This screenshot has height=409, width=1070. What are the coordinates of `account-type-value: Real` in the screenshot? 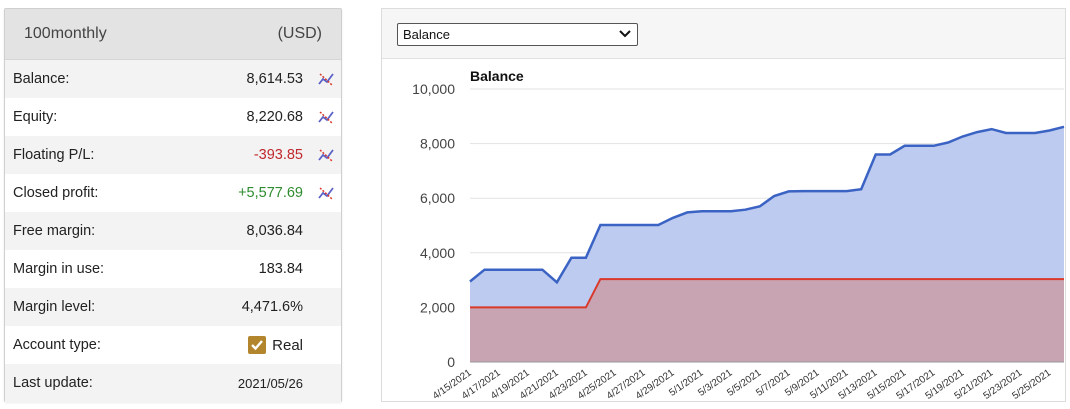 It's located at (275, 345).